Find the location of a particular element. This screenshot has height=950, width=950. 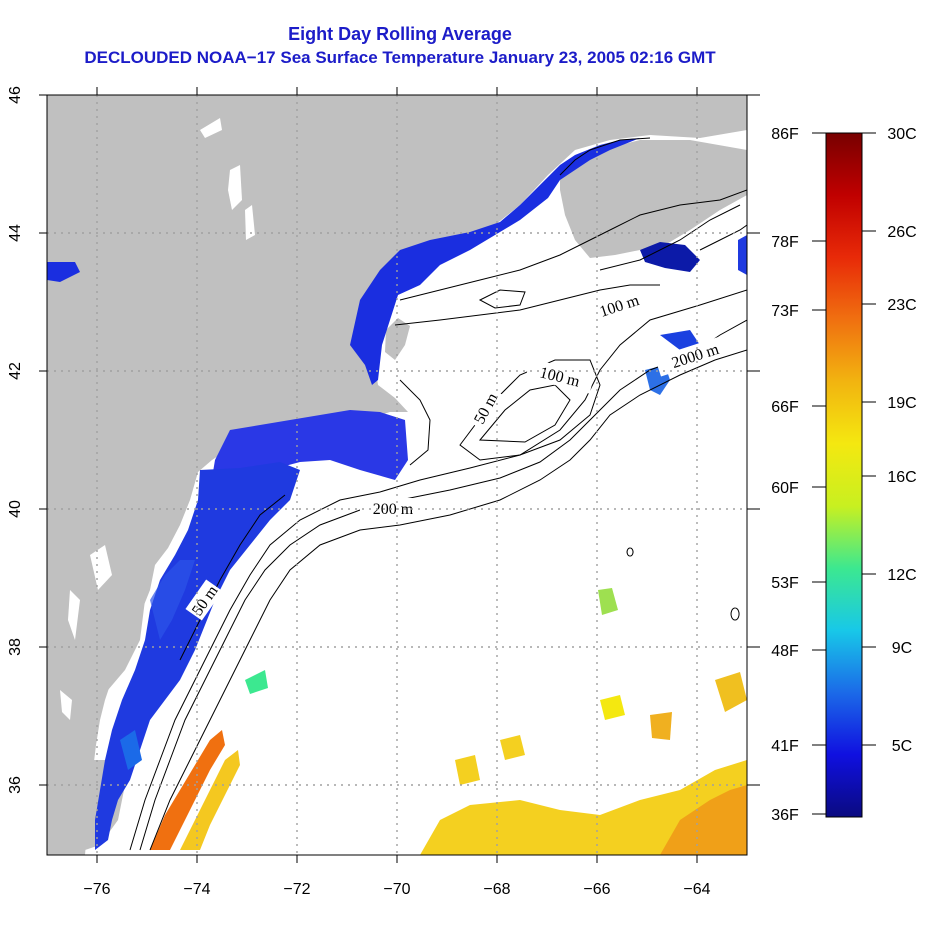

lat-tick-label: 36 is located at coordinates (15, 785).